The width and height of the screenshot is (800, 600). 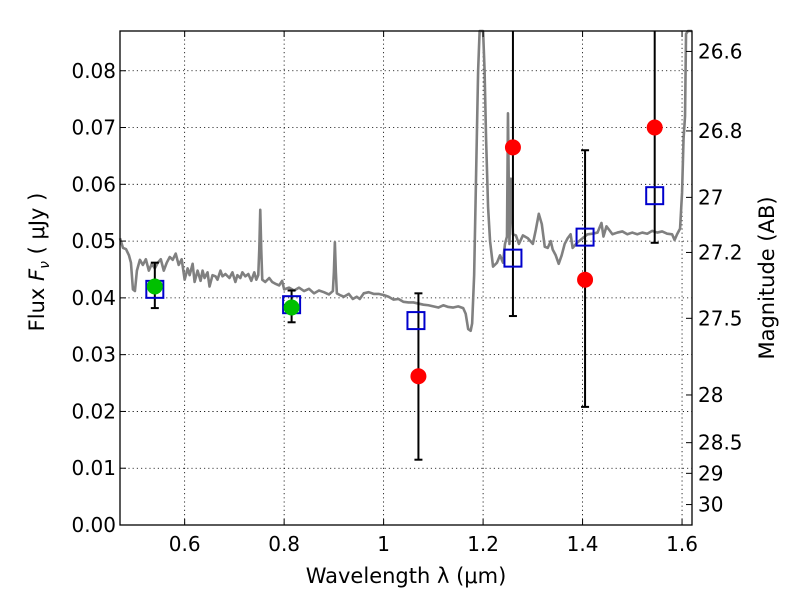 I want to click on y-right-tick-label: 28.5, so click(x=720, y=443).